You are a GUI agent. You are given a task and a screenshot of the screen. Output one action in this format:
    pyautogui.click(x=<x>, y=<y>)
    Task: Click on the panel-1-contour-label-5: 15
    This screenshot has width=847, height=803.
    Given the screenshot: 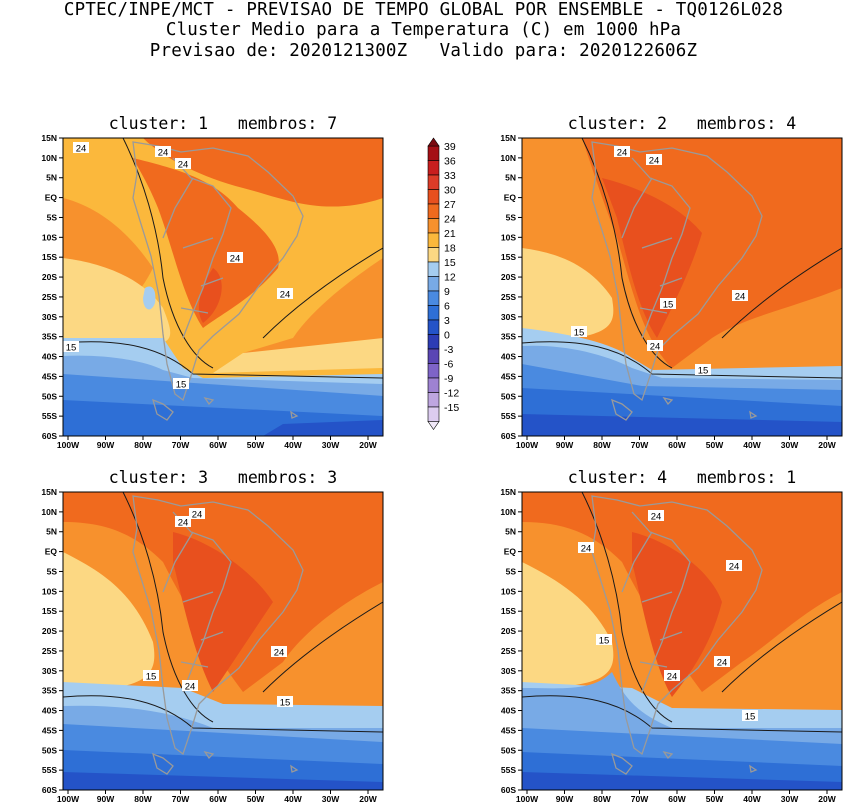 What is the action you would take?
    pyautogui.click(x=71, y=347)
    